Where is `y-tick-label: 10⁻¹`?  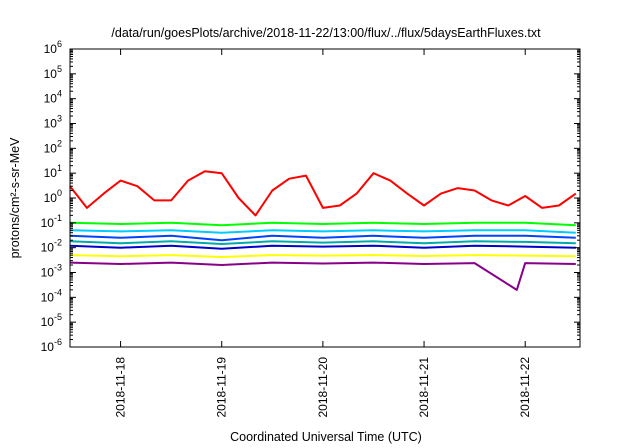
y-tick-label: 10⁻¹ is located at coordinates (51, 221).